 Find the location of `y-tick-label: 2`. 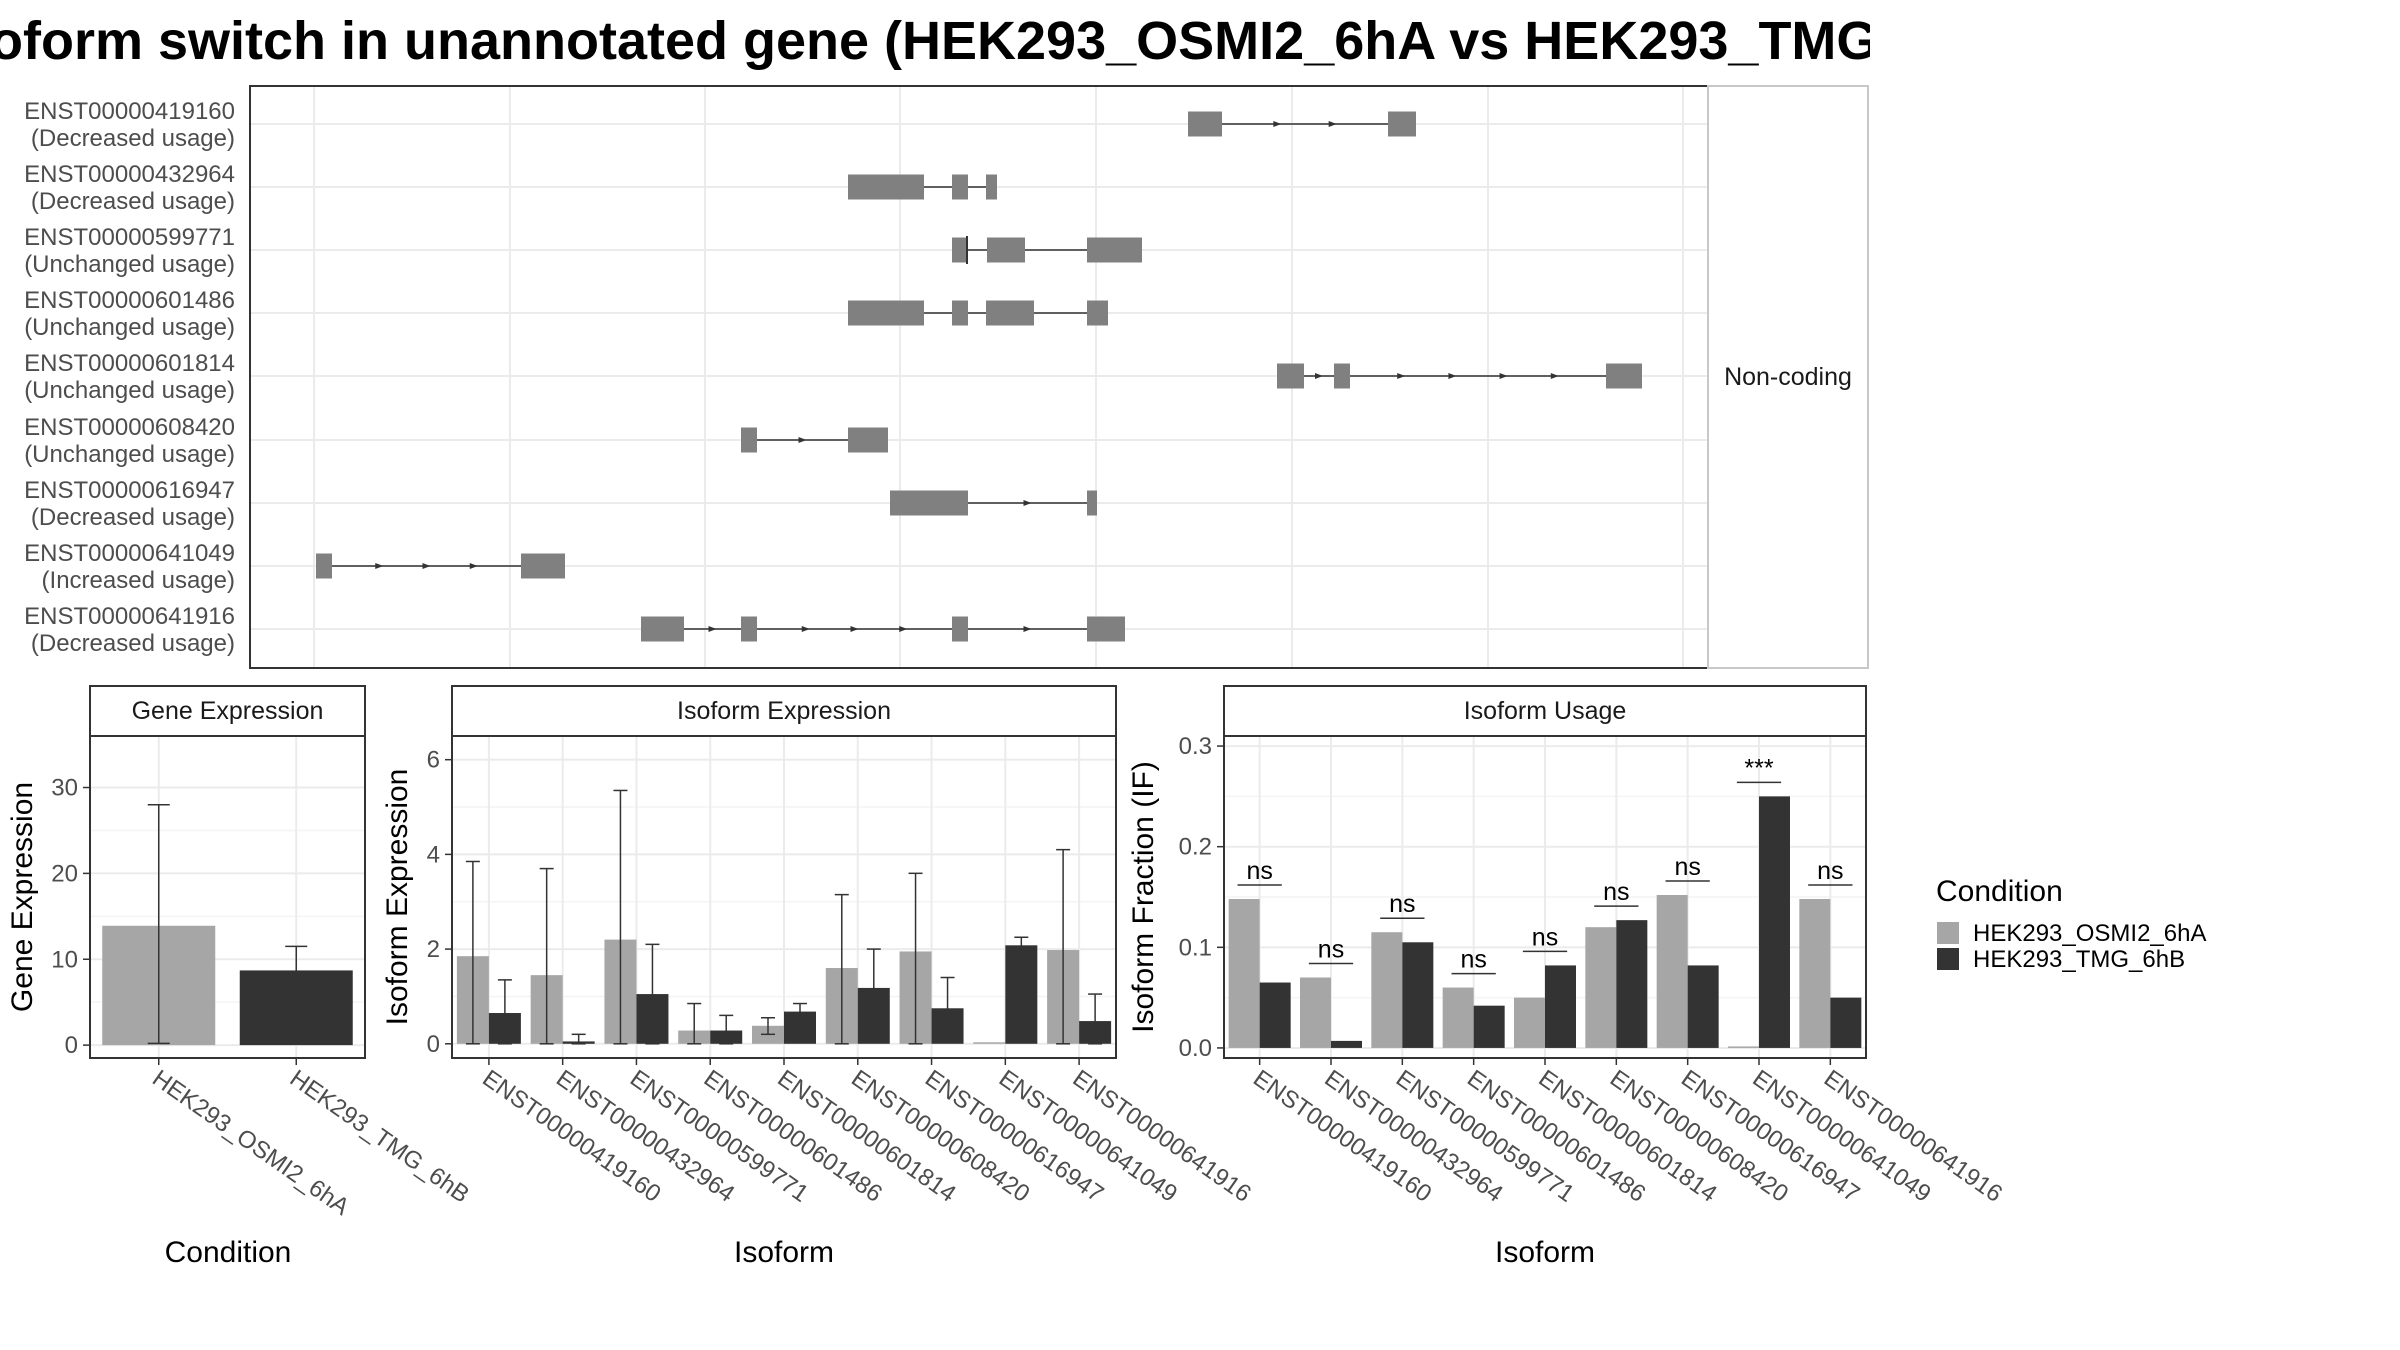

y-tick-label: 2 is located at coordinates (433, 949).